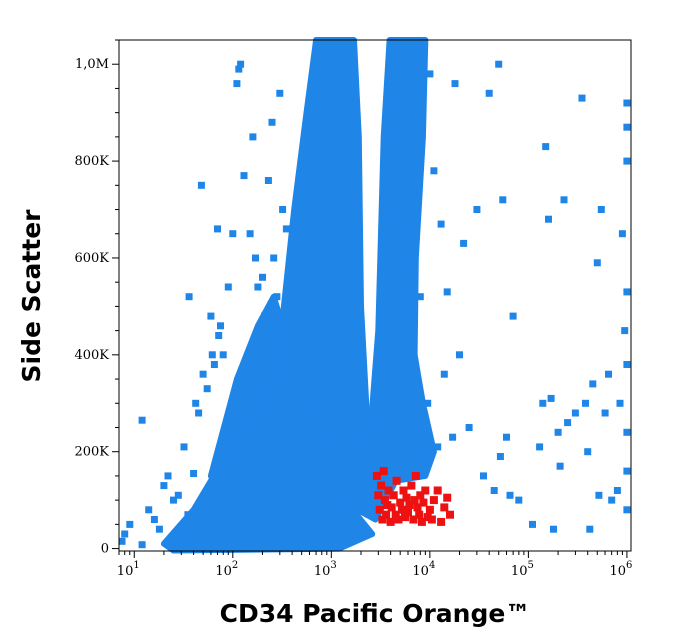 This screenshot has width=685, height=641. What do you see at coordinates (413, 496) in the screenshot?
I see `red-gated-population-points` at bounding box center [413, 496].